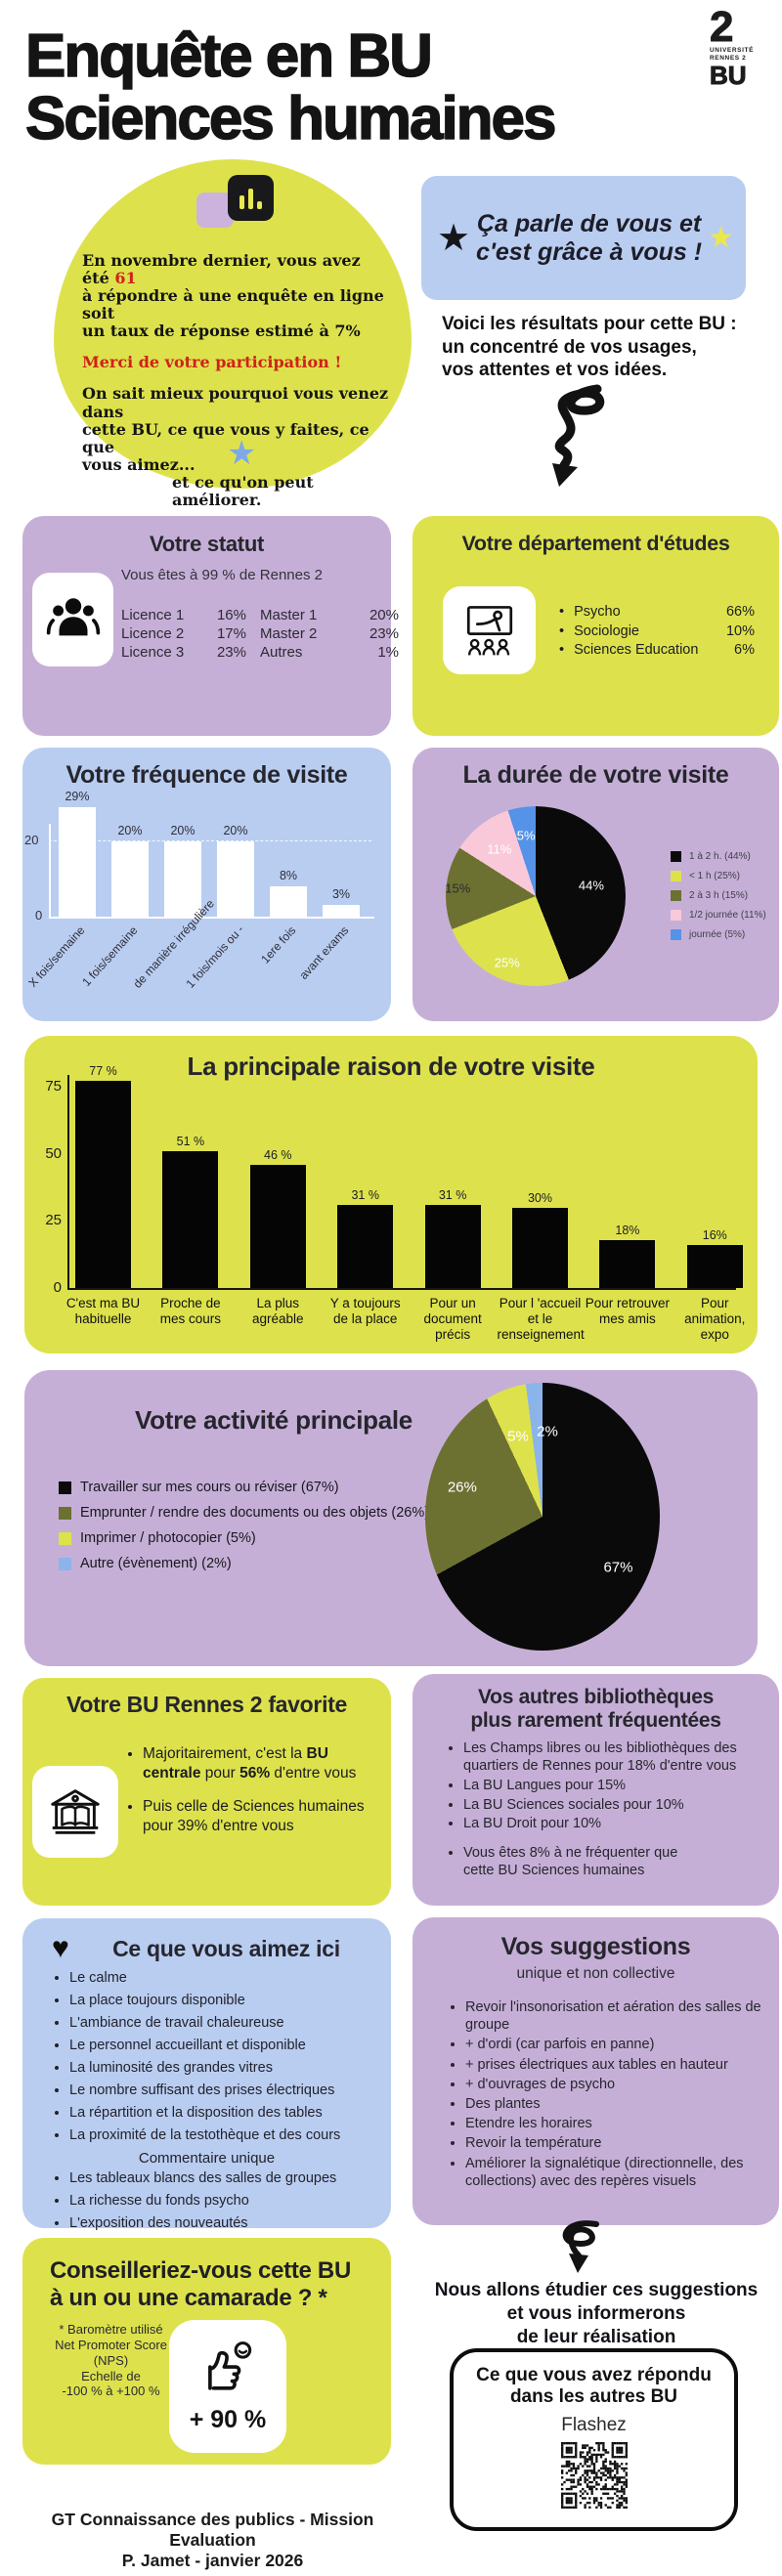  Describe the element at coordinates (244, 1564) in the screenshot. I see `legend-item: Autre (évènement) (2%)` at that location.